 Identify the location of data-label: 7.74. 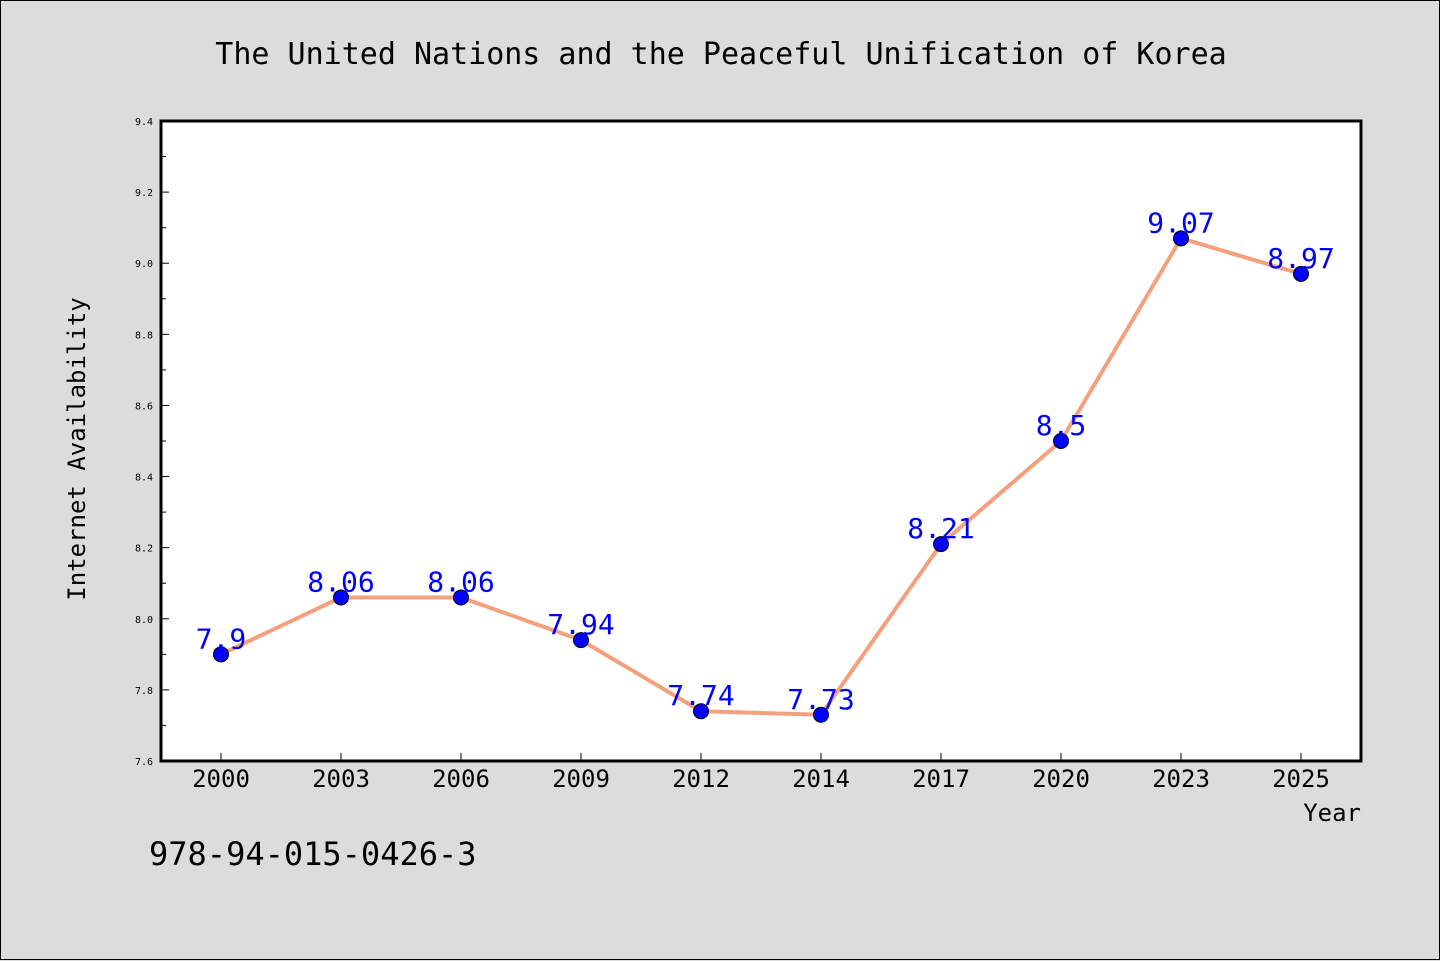
(700, 695).